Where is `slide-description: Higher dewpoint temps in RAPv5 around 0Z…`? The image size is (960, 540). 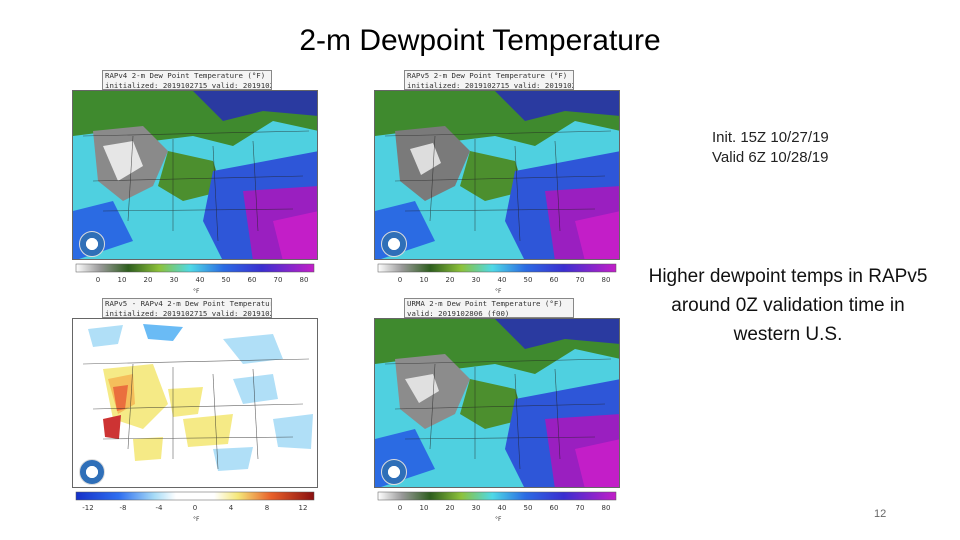 slide-description: Higher dewpoint temps in RAPv5 around 0Z… is located at coordinates (788, 305).